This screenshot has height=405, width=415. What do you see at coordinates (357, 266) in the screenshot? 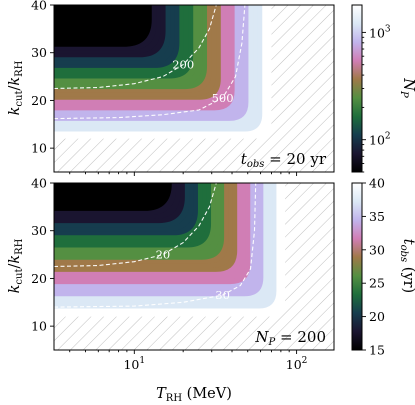
I see `bottom-colorbar-gradient` at bounding box center [357, 266].